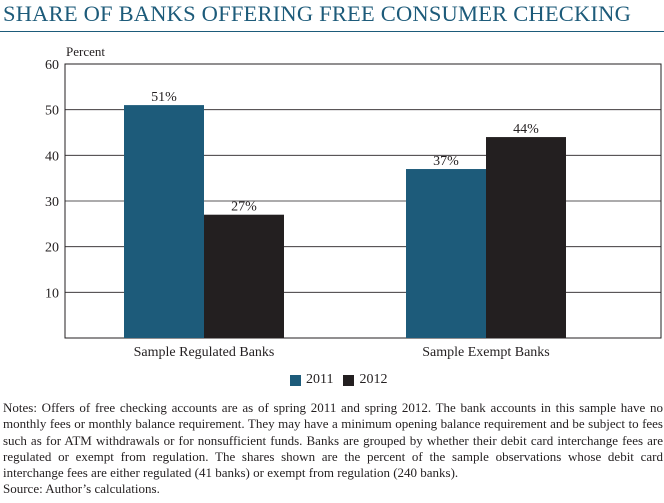  I want to click on data-label-2011-1: 37%, so click(446, 161).